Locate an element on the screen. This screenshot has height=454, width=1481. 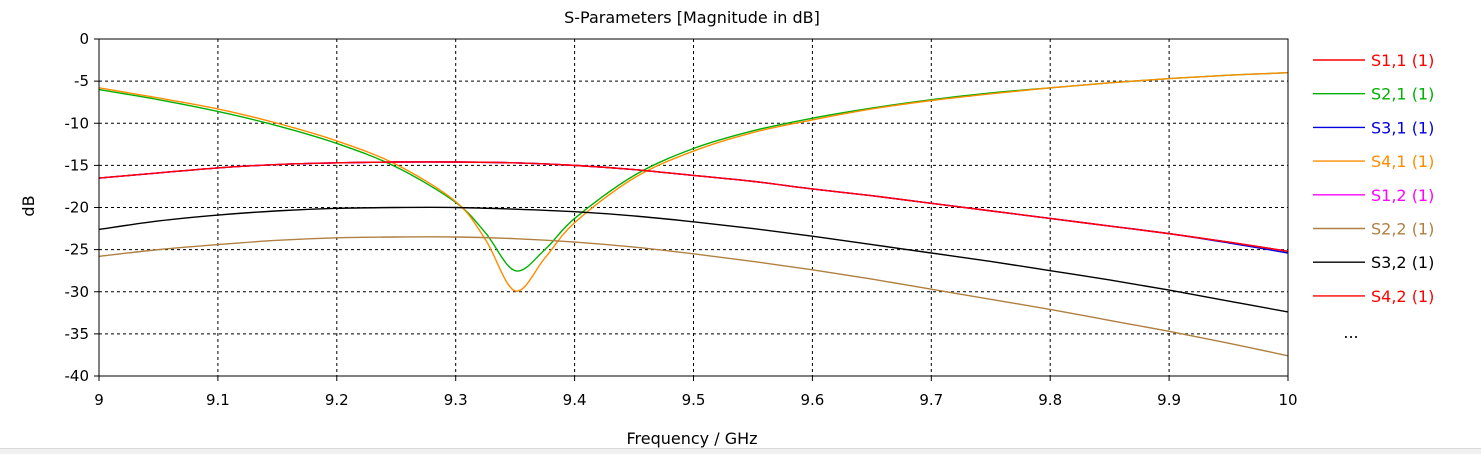
legend-item-s1-2-1: S1,2 (1) is located at coordinates (1373, 195).